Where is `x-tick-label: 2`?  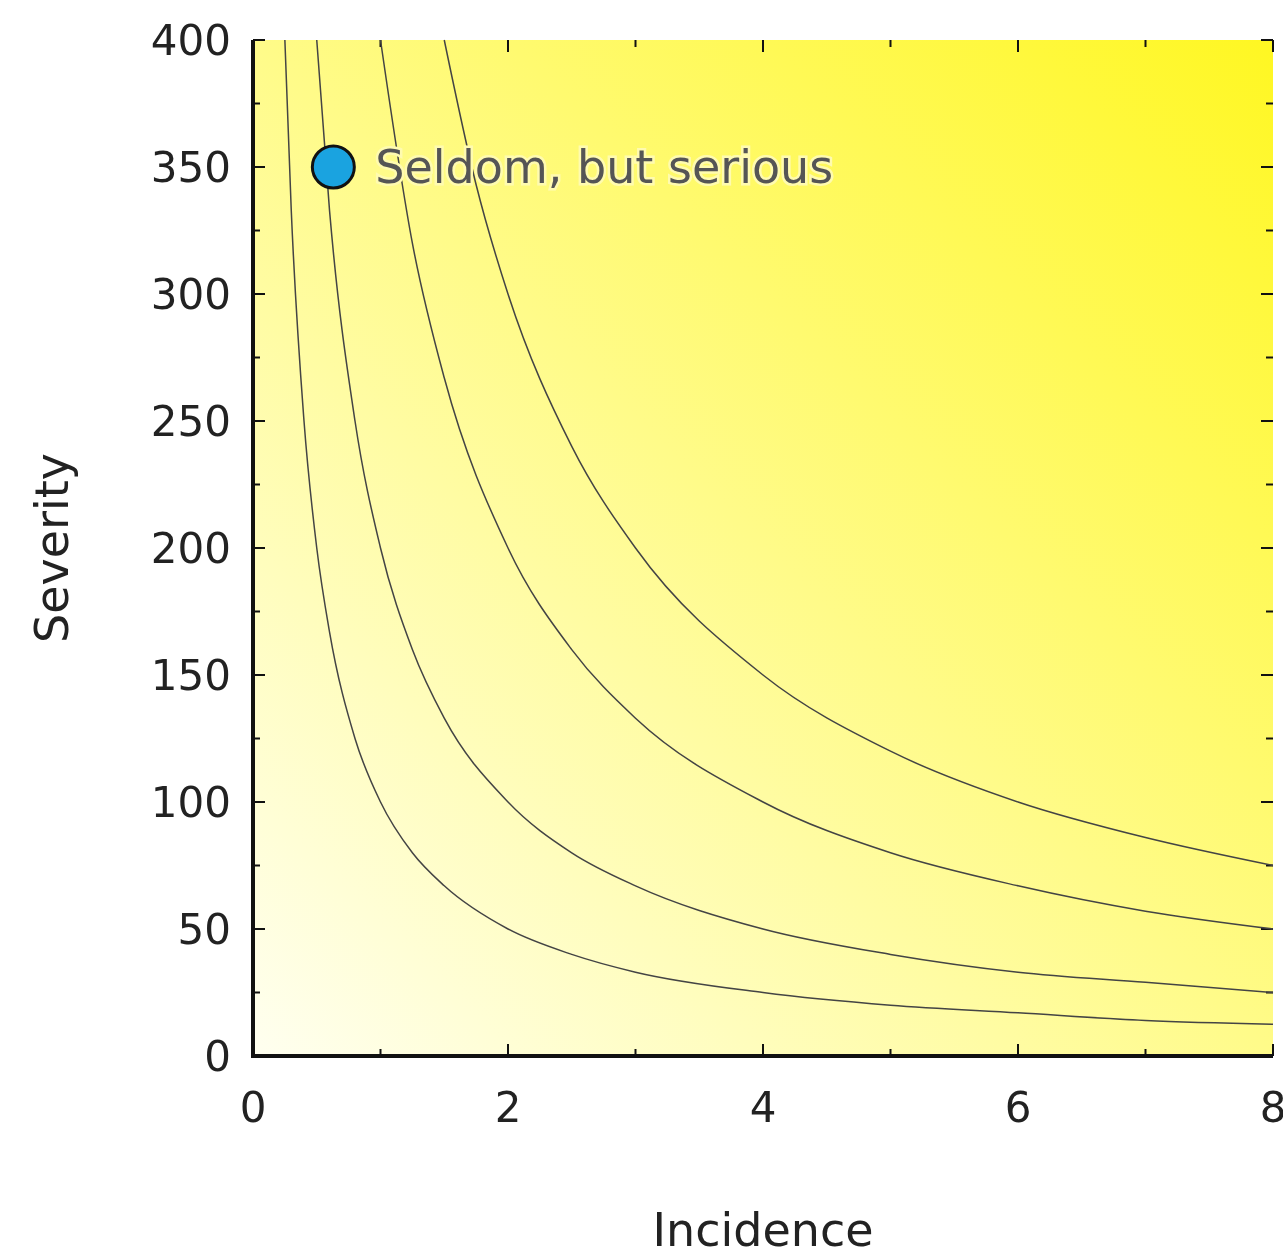 x-tick-label: 2 is located at coordinates (508, 1107).